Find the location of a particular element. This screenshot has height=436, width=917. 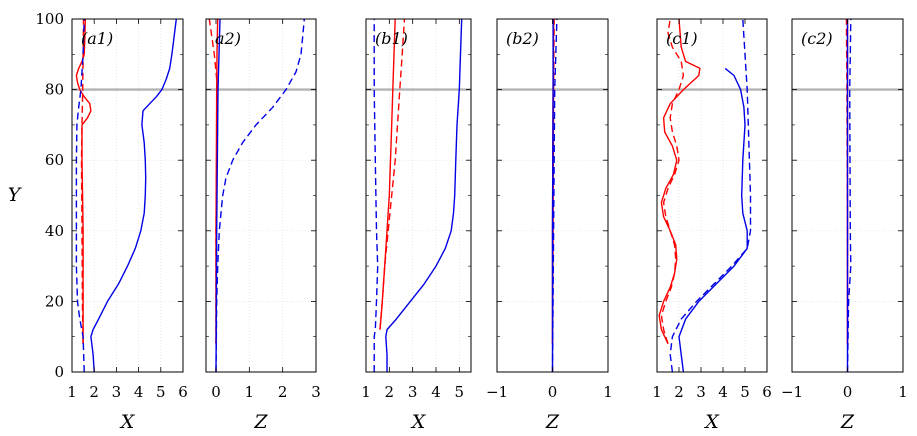

panel-tag: (a1) is located at coordinates (97, 38).